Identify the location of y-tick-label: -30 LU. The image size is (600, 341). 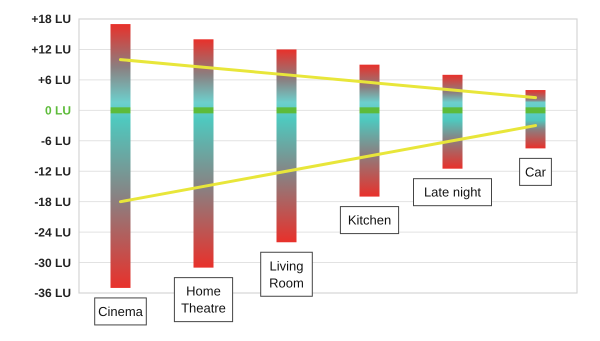
(52, 263).